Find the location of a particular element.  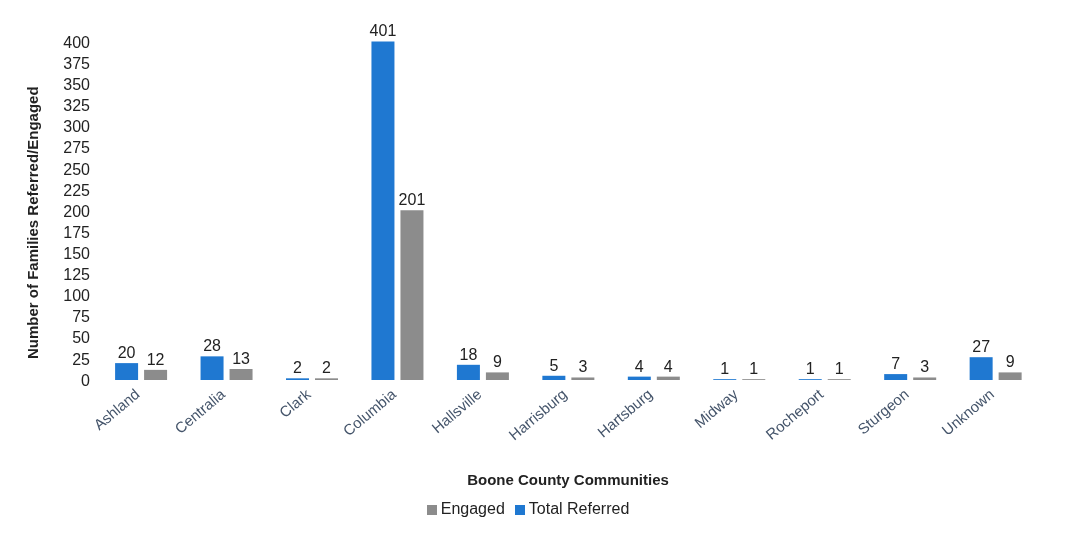

y-tick-label: 0 is located at coordinates (86, 380).